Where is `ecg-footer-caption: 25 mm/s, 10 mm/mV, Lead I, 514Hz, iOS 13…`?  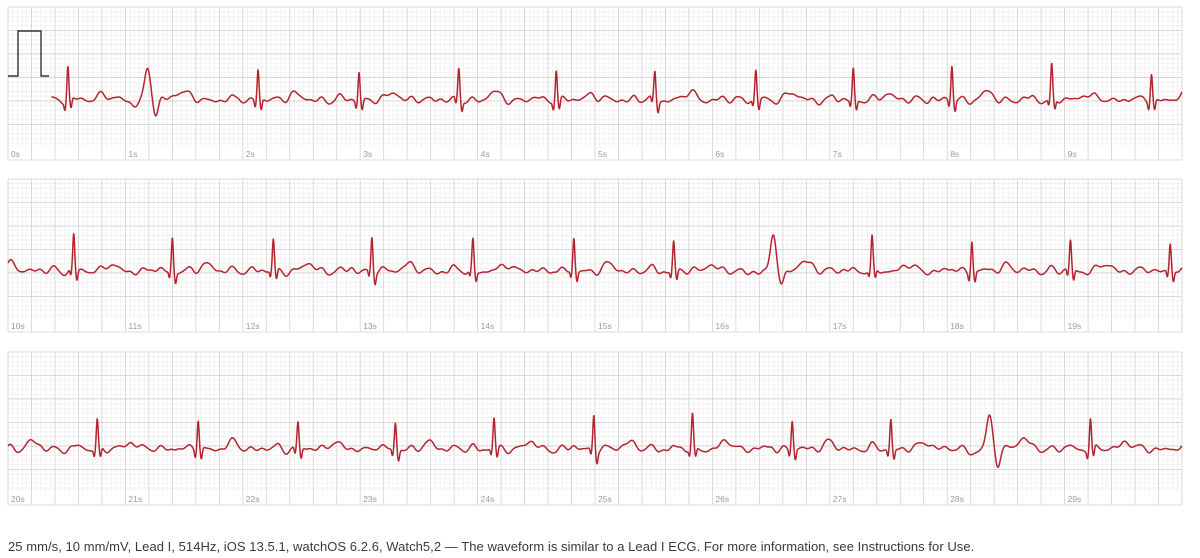
ecg-footer-caption: 25 mm/s, 10 mm/mV, Lead I, 514Hz, iOS 13… is located at coordinates (491, 546).